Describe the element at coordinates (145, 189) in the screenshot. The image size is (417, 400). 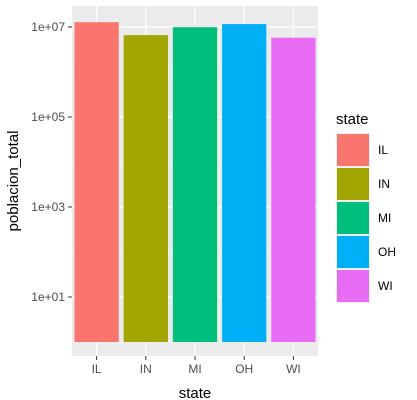
I see `bar-in` at that location.